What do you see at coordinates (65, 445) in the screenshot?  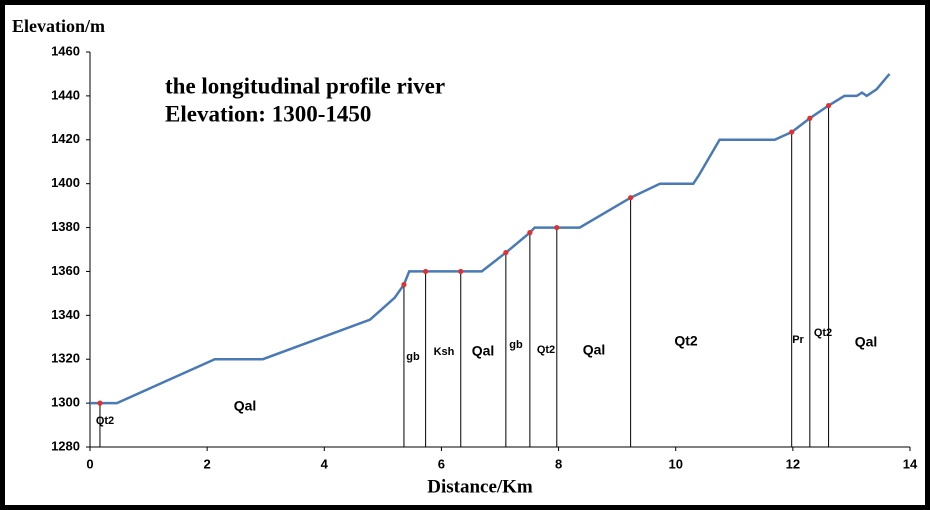 I see `y-tick-label: 1280` at bounding box center [65, 445].